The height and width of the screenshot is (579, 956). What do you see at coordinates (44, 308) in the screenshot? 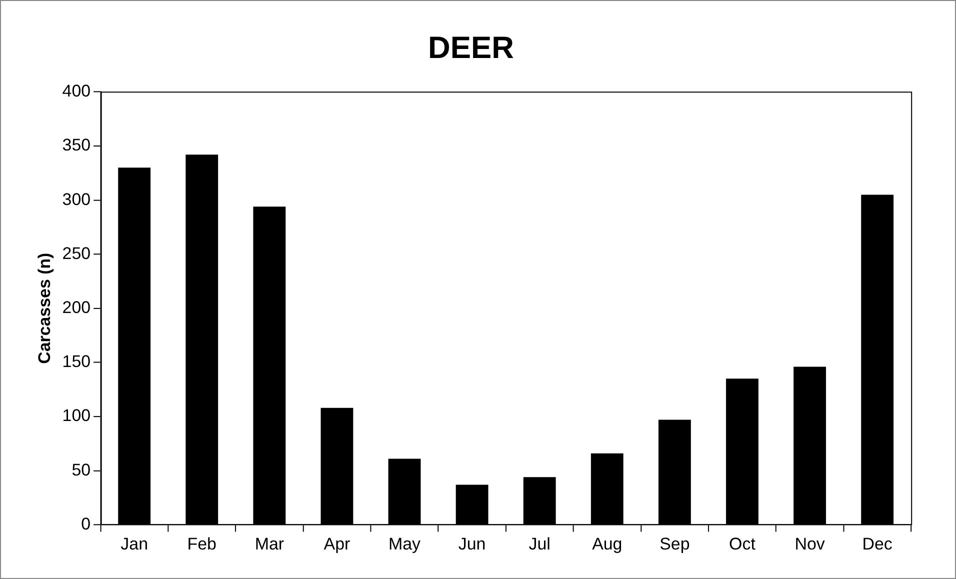
I see `y-axis-title: Carcasses (n)` at bounding box center [44, 308].